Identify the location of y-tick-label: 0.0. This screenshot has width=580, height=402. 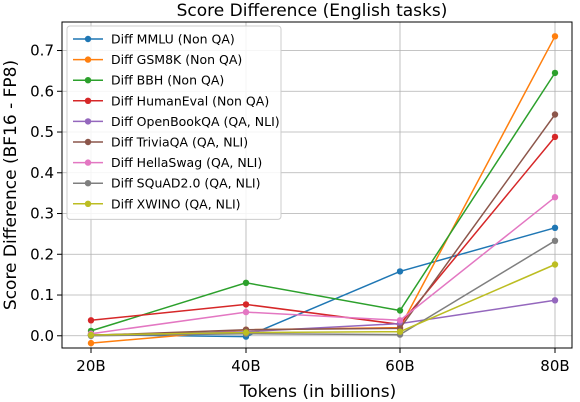
(42, 336).